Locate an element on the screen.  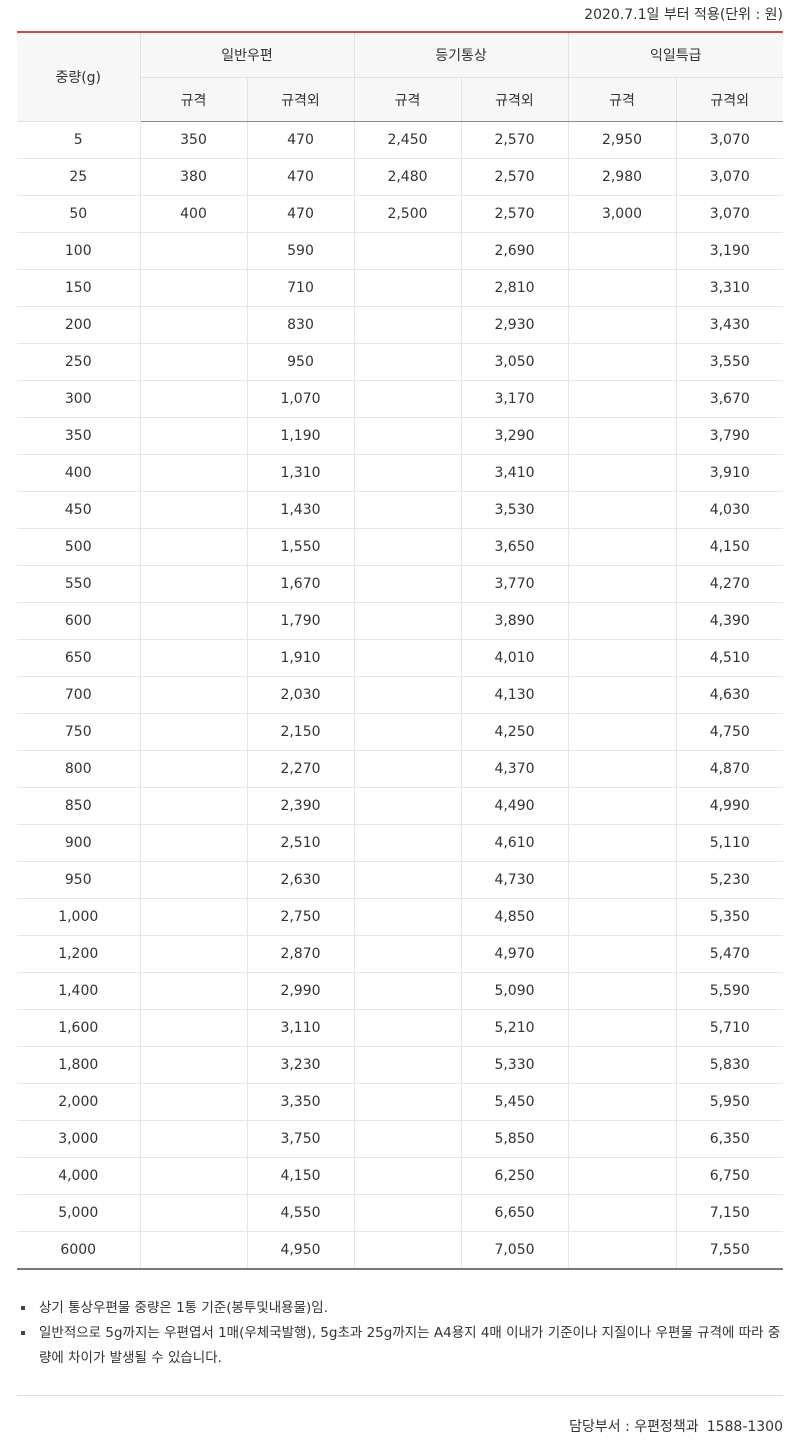
cell-regular-nonstandard: 590 is located at coordinates (300, 251).